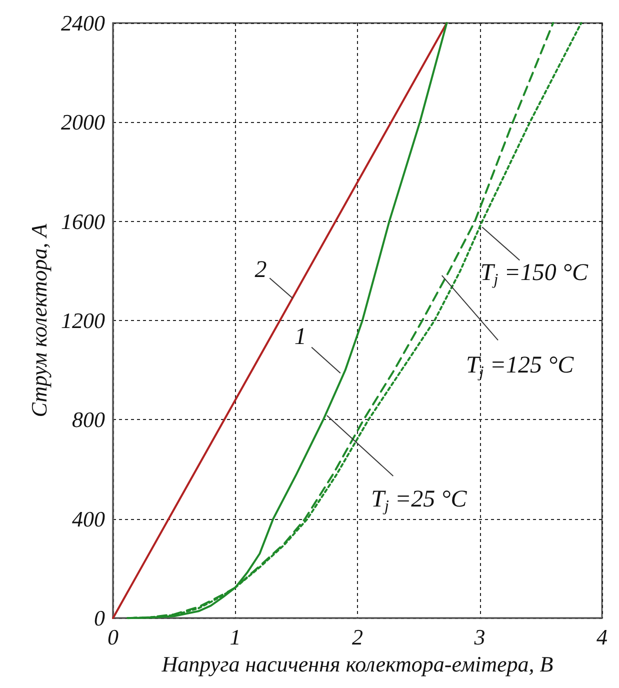 The width and height of the screenshot is (619, 688). What do you see at coordinates (83, 321) in the screenshot?
I see `y-tick-label: 1200` at bounding box center [83, 321].